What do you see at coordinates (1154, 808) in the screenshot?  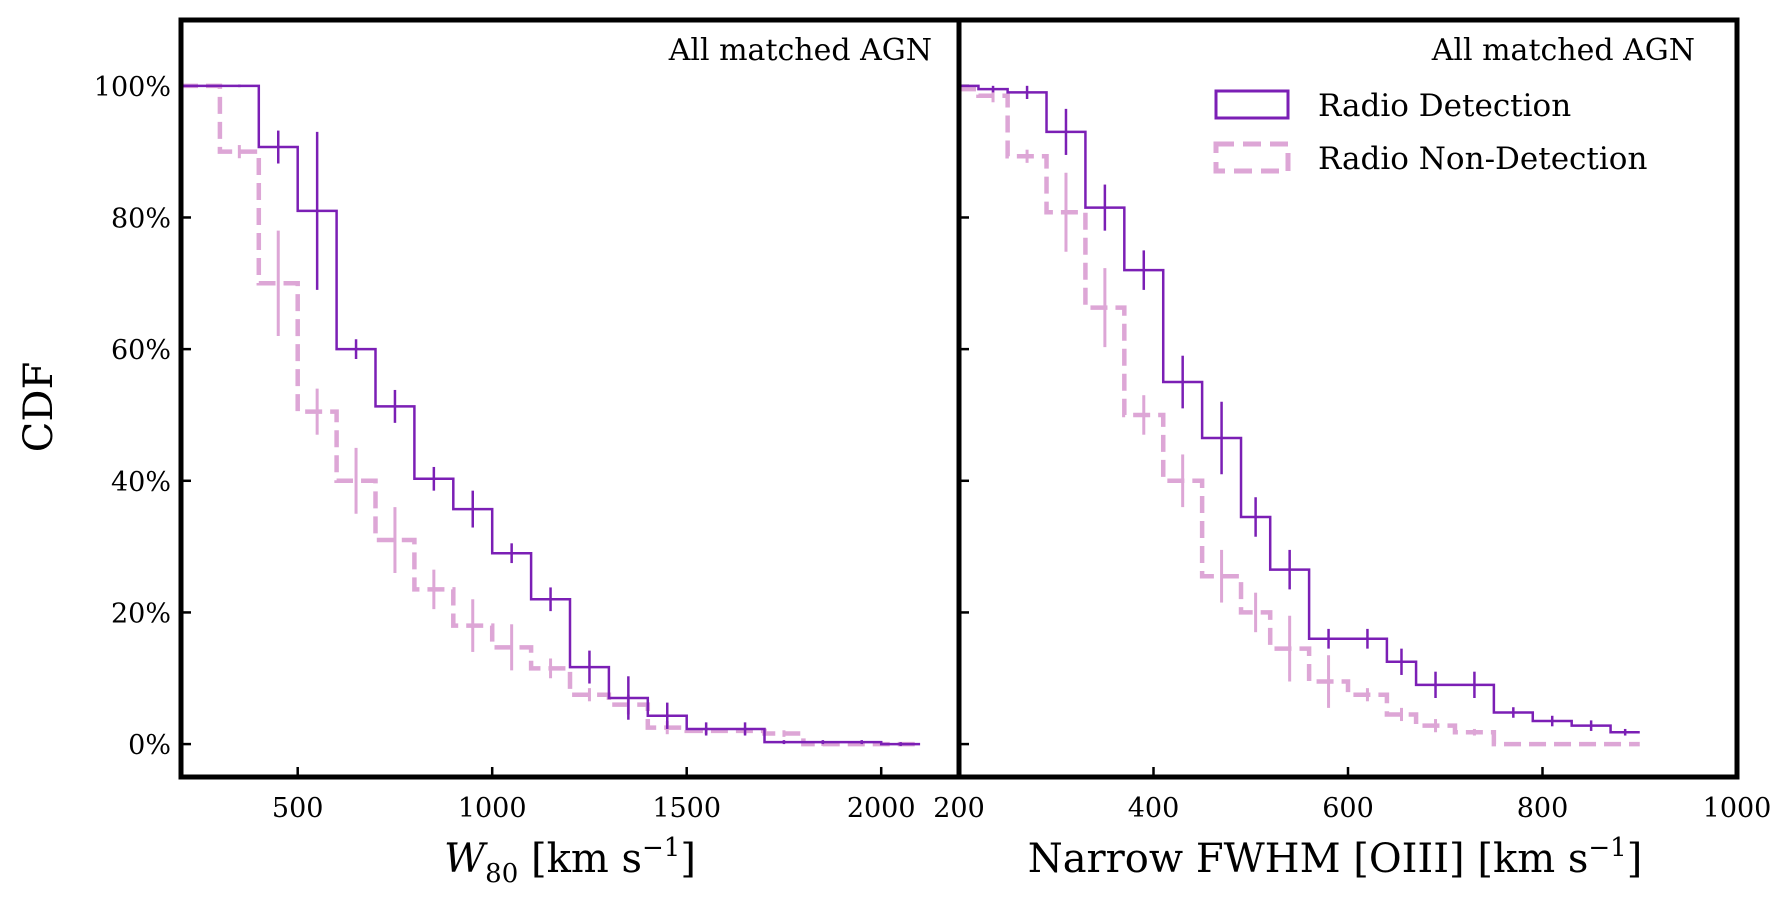 I see `x-tick-label: 400` at bounding box center [1154, 808].